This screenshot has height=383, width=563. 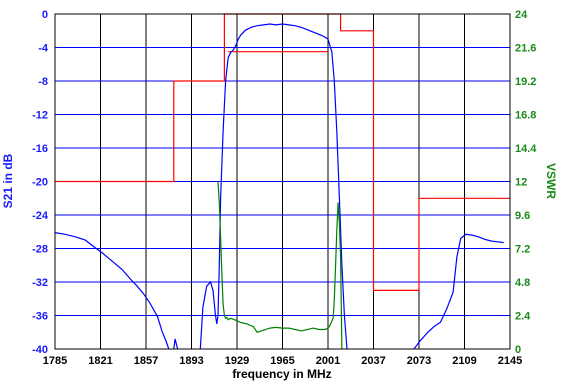 I want to click on y-tick-label-right: 16.8, so click(x=525, y=116).